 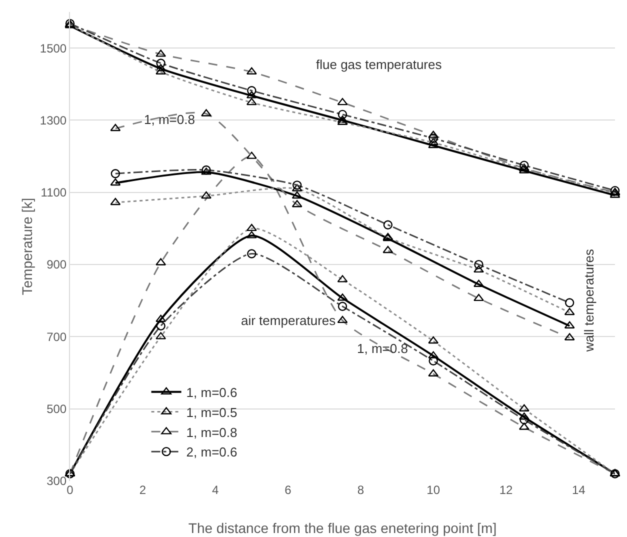 What do you see at coordinates (360, 490) in the screenshot?
I see `x-tick-label: 8` at bounding box center [360, 490].